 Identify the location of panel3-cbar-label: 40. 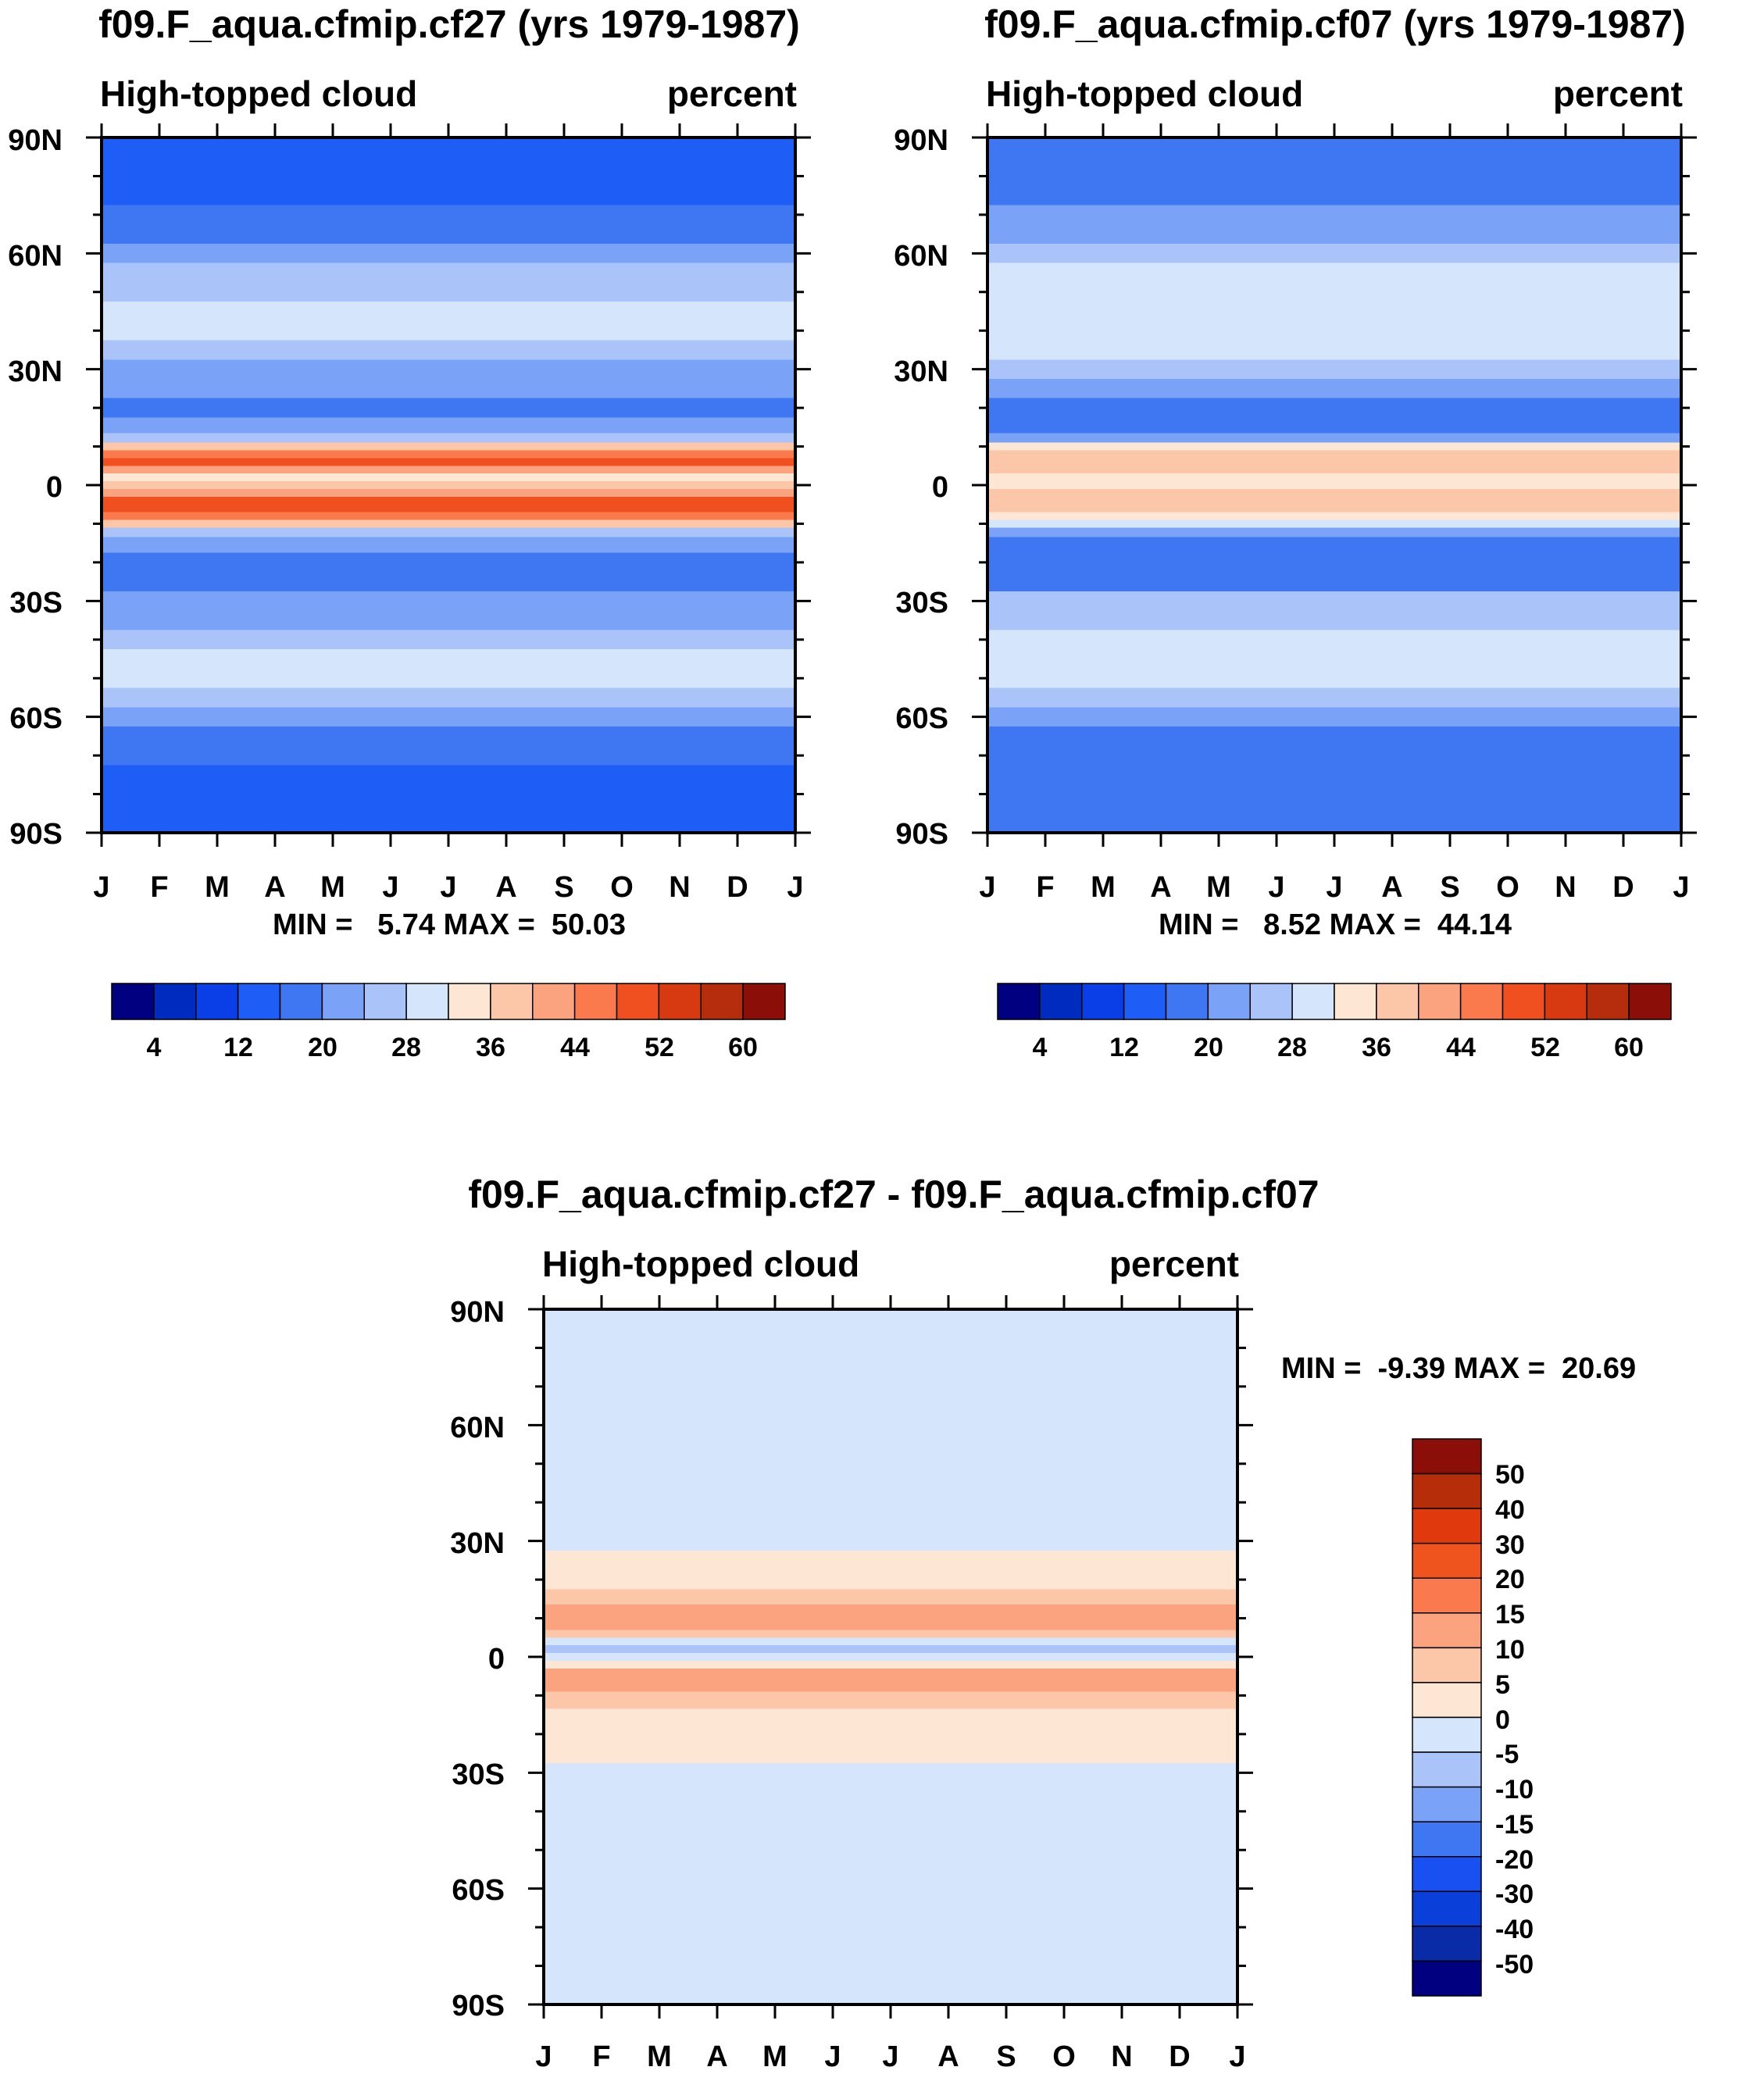
(1510, 1510).